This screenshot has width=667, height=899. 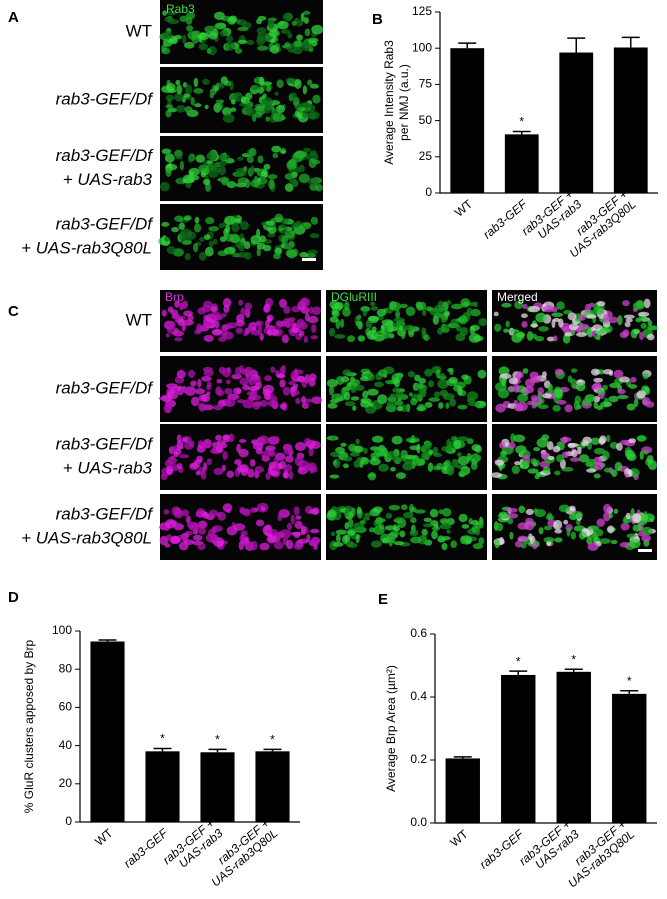 What do you see at coordinates (573, 659) in the screenshot?
I see `significance-star: *` at bounding box center [573, 659].